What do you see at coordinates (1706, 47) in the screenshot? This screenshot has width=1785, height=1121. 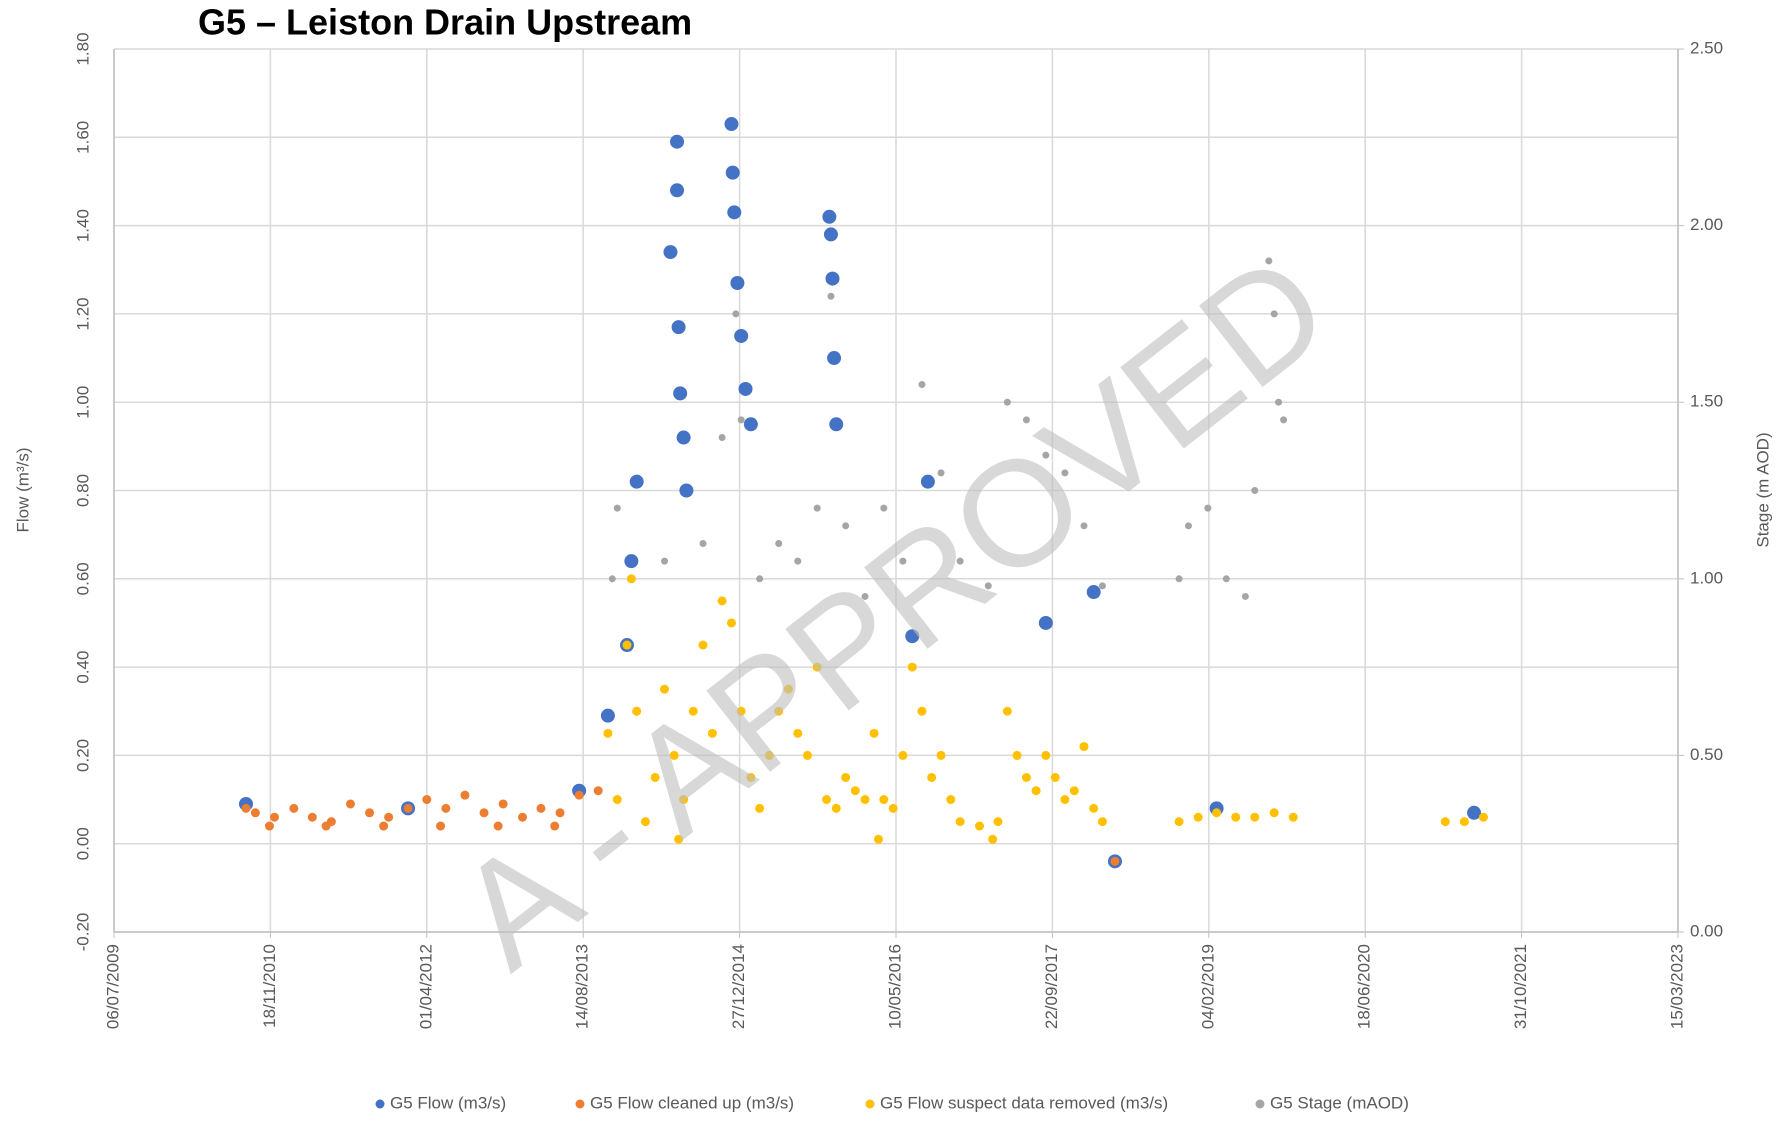 I see `y2-tick-label: 2.50` at bounding box center [1706, 47].